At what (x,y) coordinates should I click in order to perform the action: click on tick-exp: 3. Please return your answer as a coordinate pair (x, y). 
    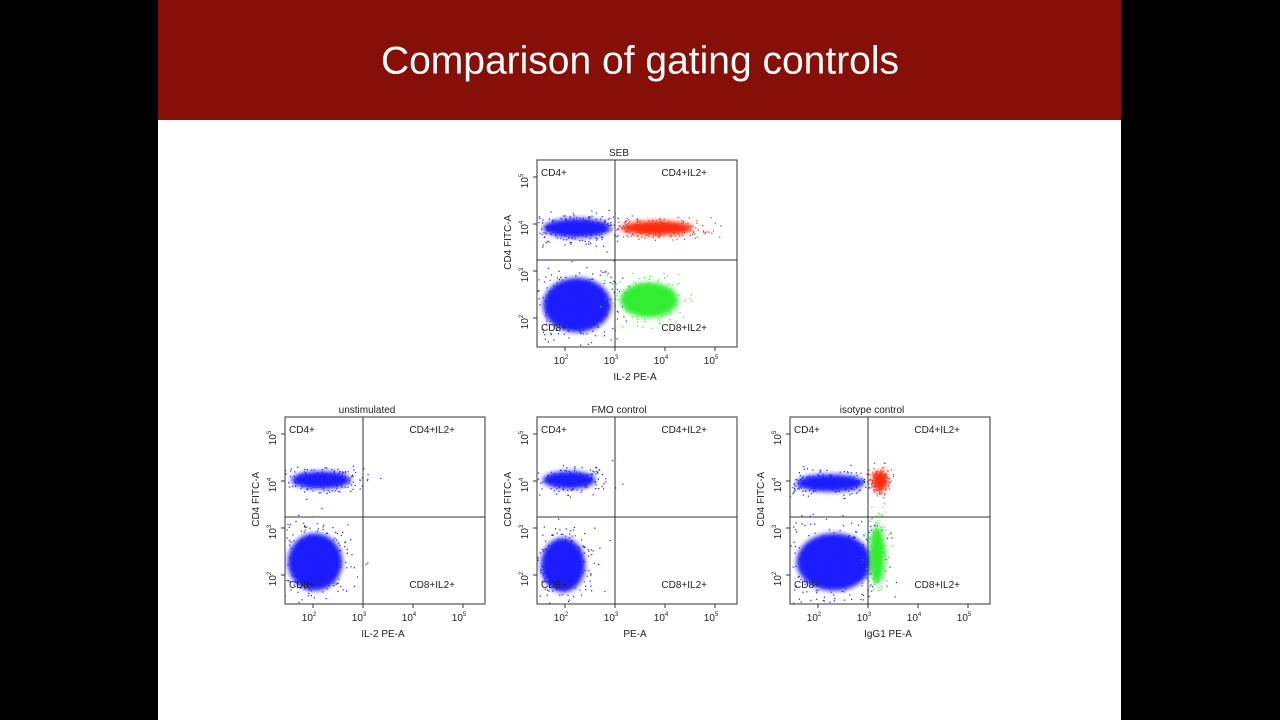
    Looking at the image, I should click on (522, 526).